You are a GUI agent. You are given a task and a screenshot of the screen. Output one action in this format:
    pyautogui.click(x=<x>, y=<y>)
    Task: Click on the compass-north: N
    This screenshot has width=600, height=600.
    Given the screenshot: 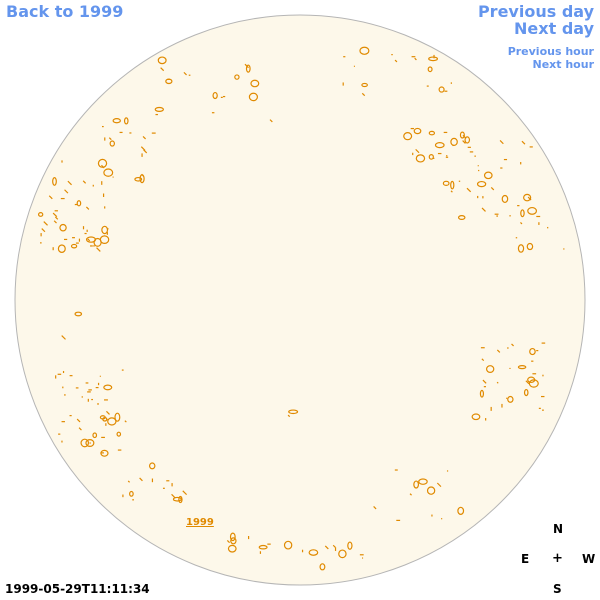 What is the action you would take?
    pyautogui.click(x=558, y=529)
    